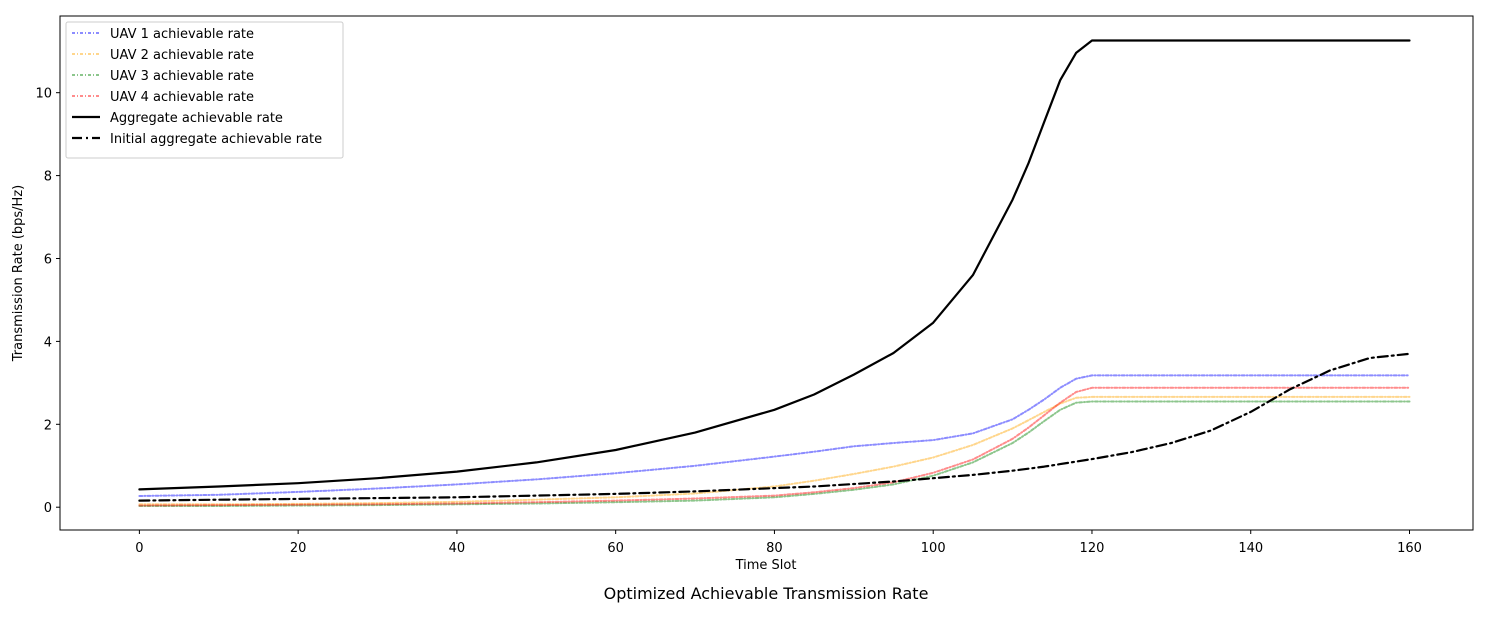 The image size is (1496, 618). I want to click on x-tick-label: 40, so click(457, 548).